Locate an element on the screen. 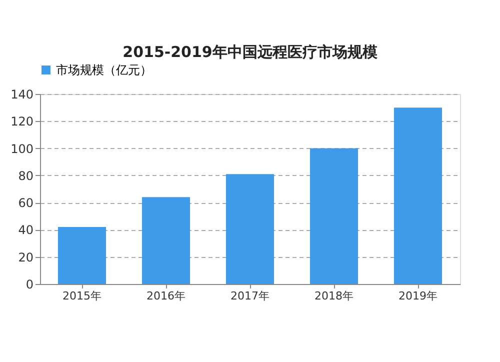 This screenshot has height=362, width=500. x-tick-label: 2019年 is located at coordinates (418, 296).